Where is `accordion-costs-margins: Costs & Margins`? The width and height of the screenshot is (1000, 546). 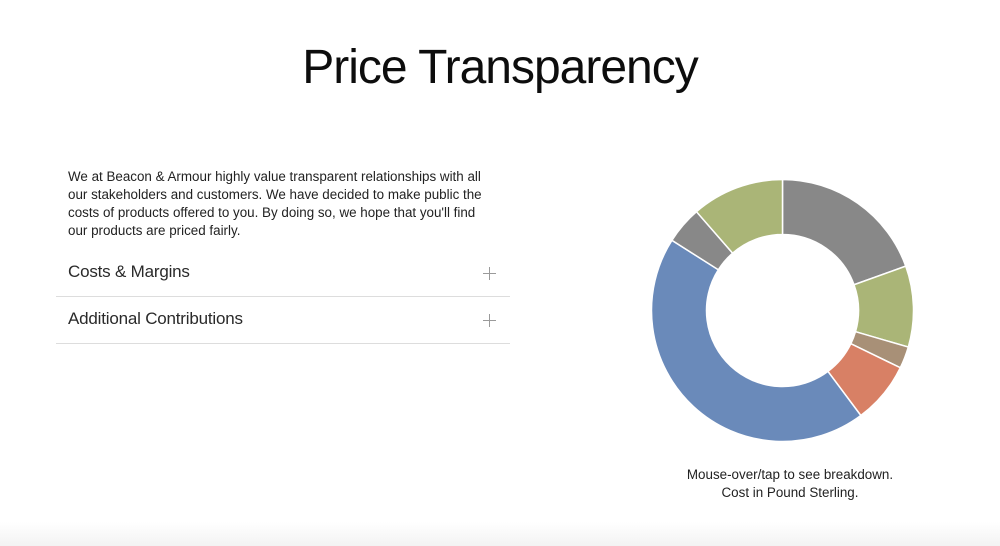 accordion-costs-margins: Costs & Margins is located at coordinates (283, 273).